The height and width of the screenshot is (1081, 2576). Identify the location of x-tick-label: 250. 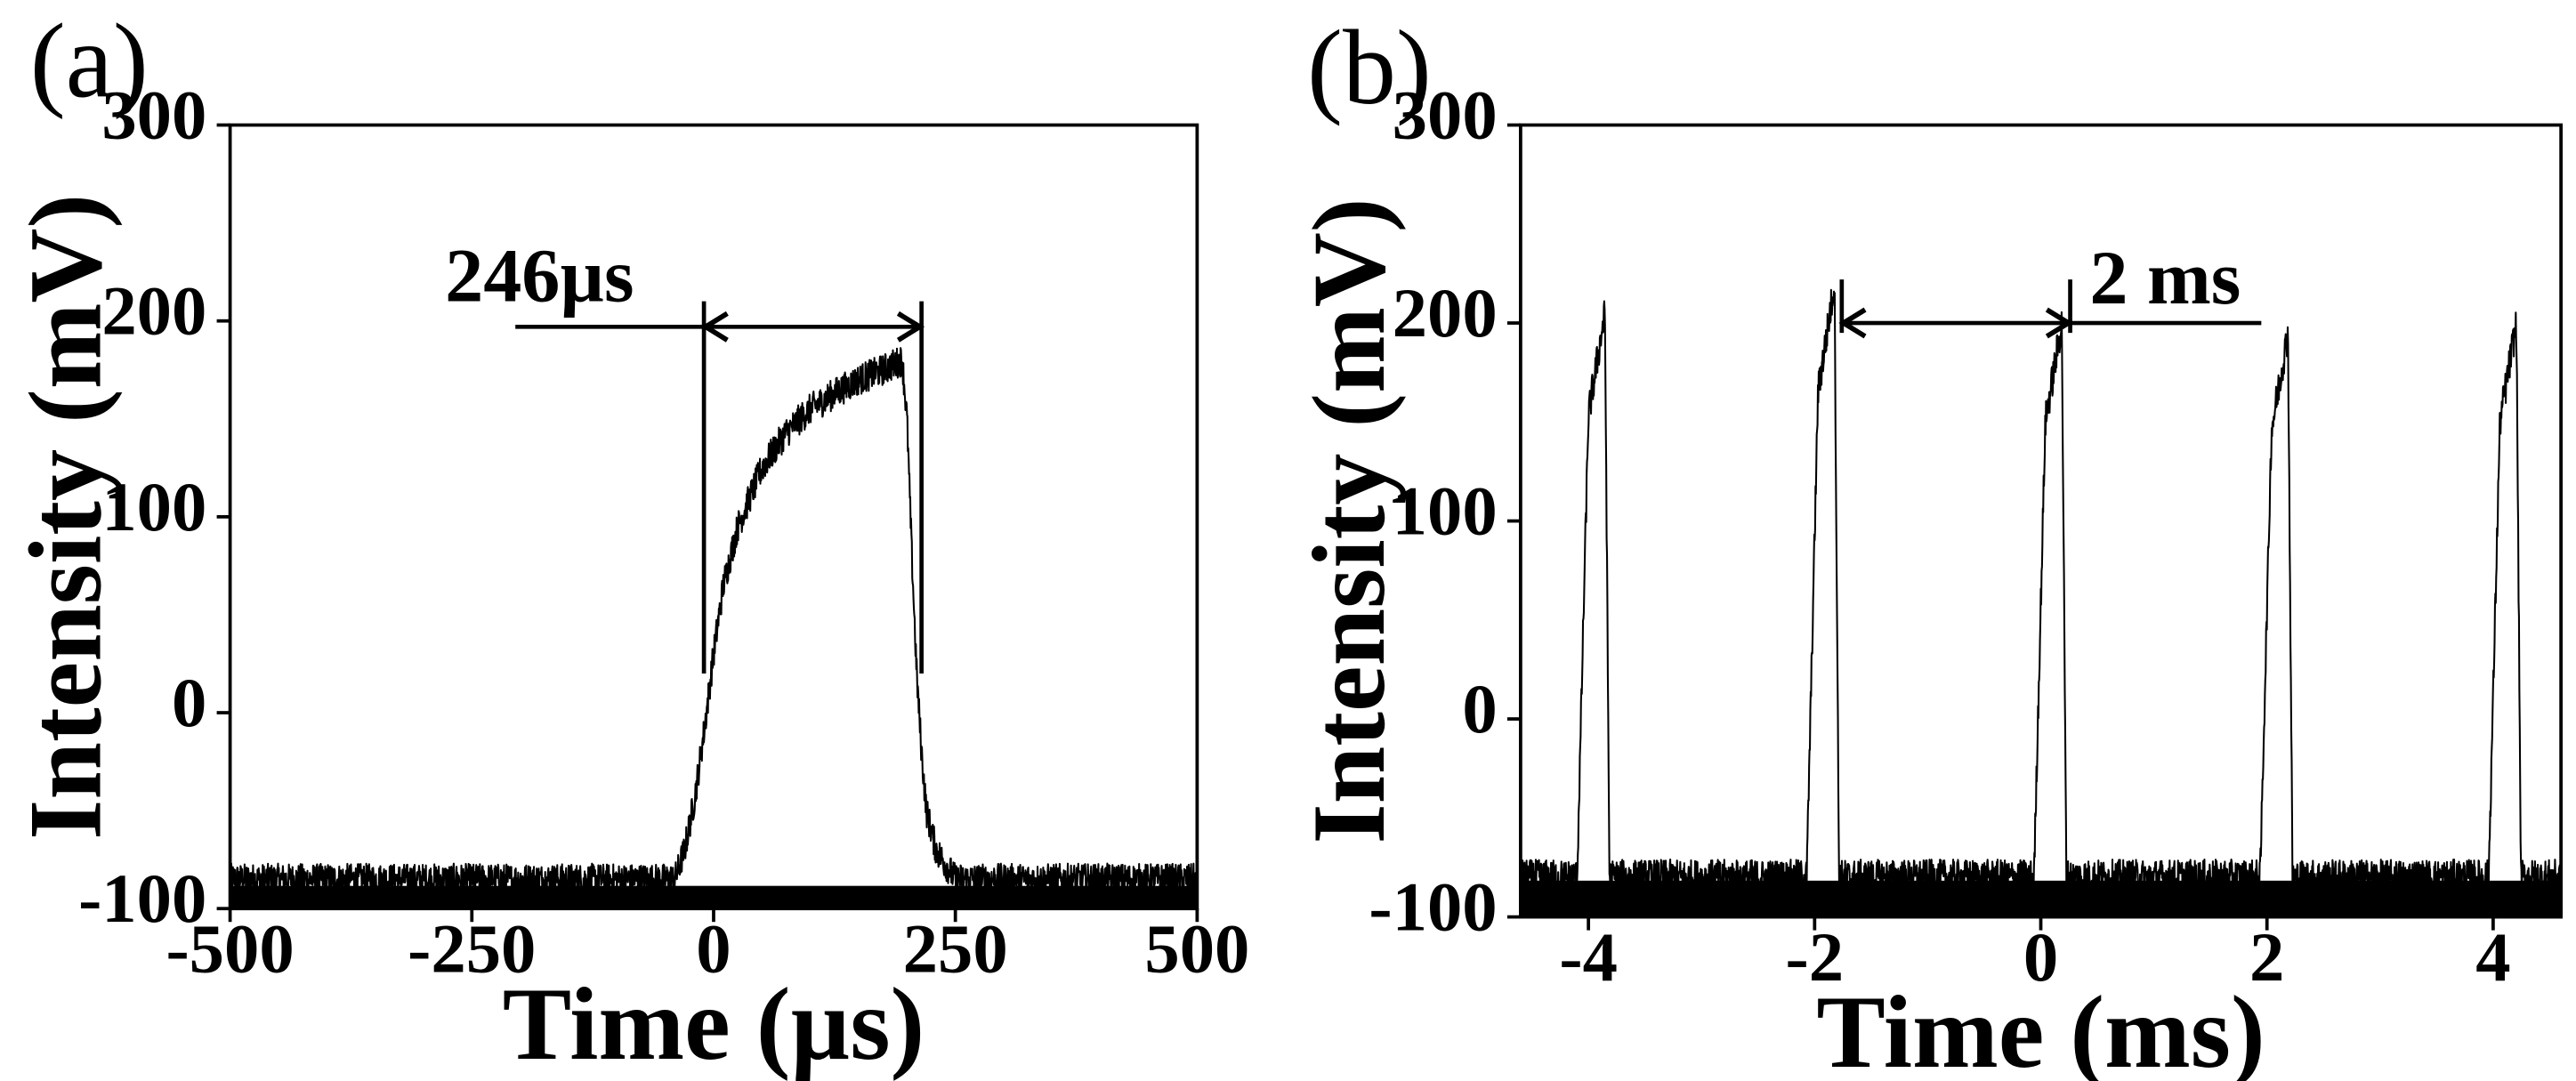
(955, 949).